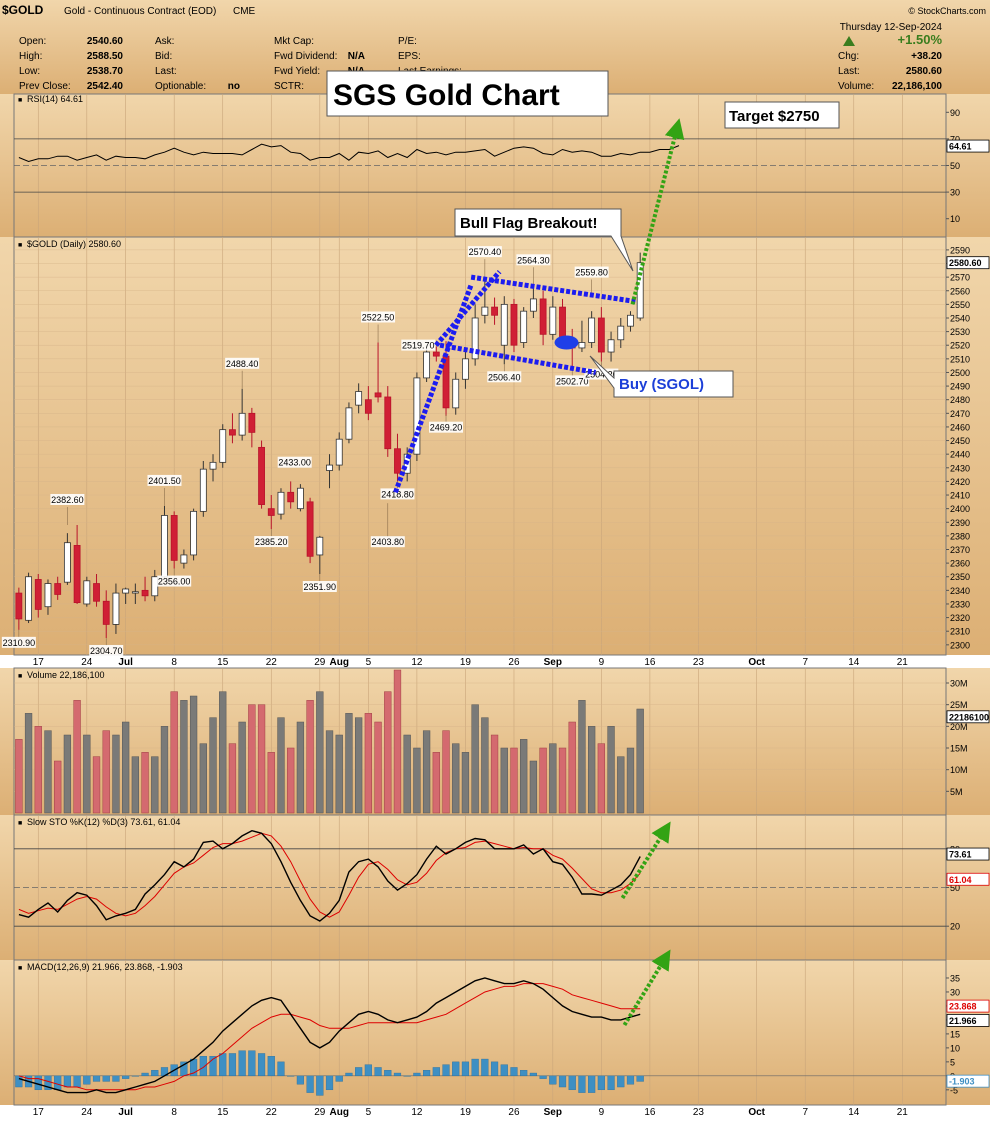  I want to click on panel-background, so click(495, 1032).